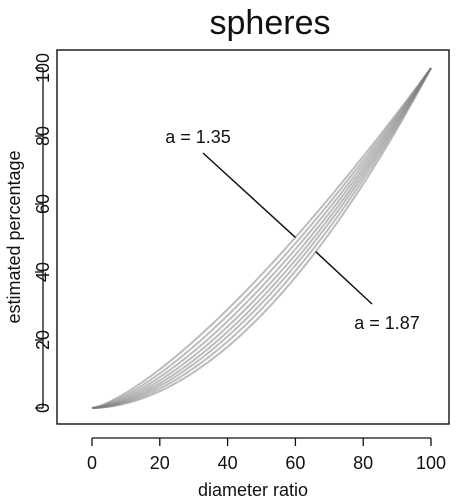 The width and height of the screenshot is (456, 504). What do you see at coordinates (363, 463) in the screenshot?
I see `x-tick-label: 80` at bounding box center [363, 463].